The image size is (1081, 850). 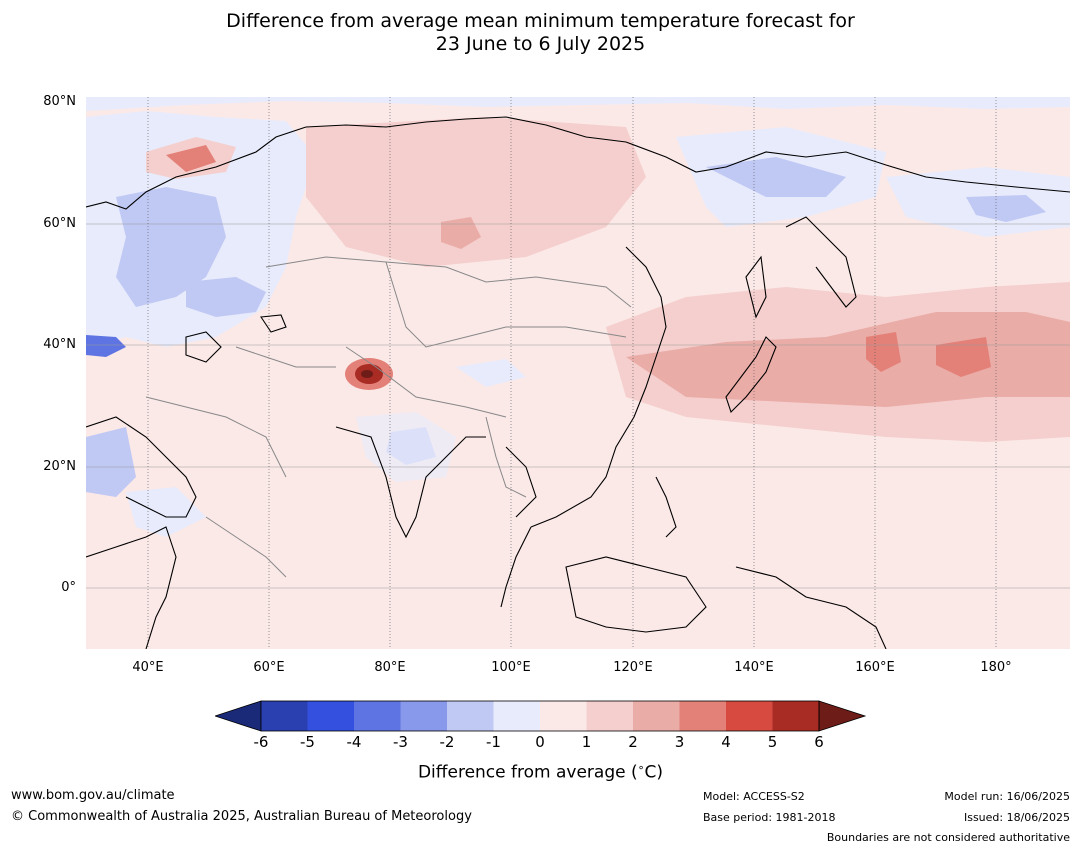 What do you see at coordinates (68, 587) in the screenshot?
I see `lat-label-0: 0°` at bounding box center [68, 587].